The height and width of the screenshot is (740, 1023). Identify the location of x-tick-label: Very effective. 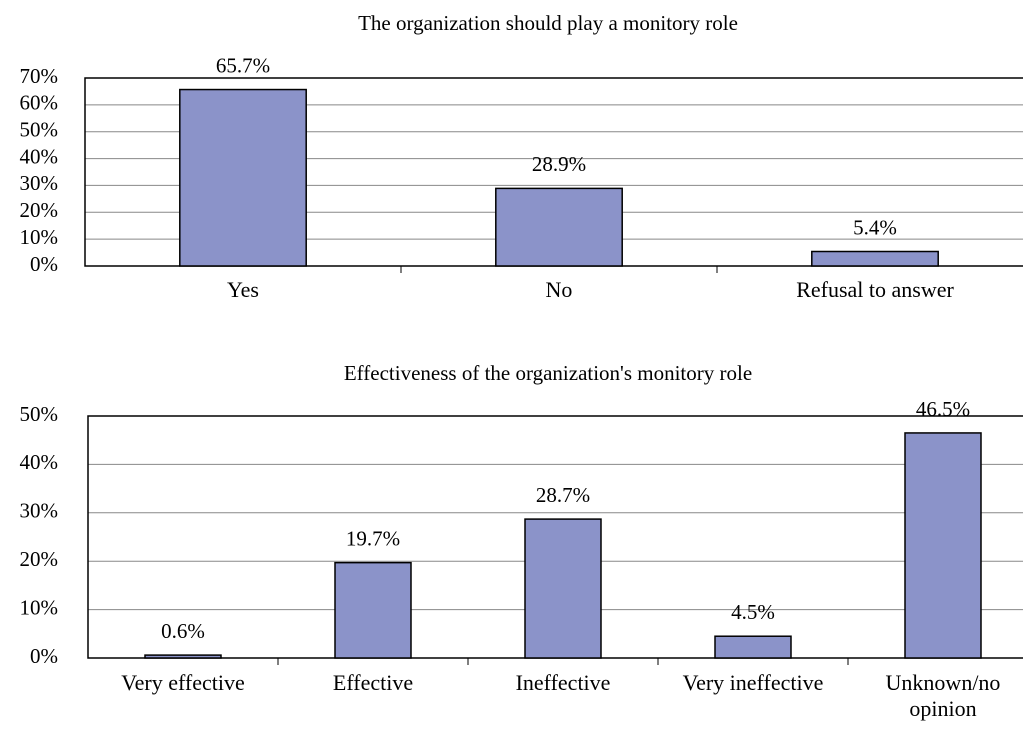
(183, 682).